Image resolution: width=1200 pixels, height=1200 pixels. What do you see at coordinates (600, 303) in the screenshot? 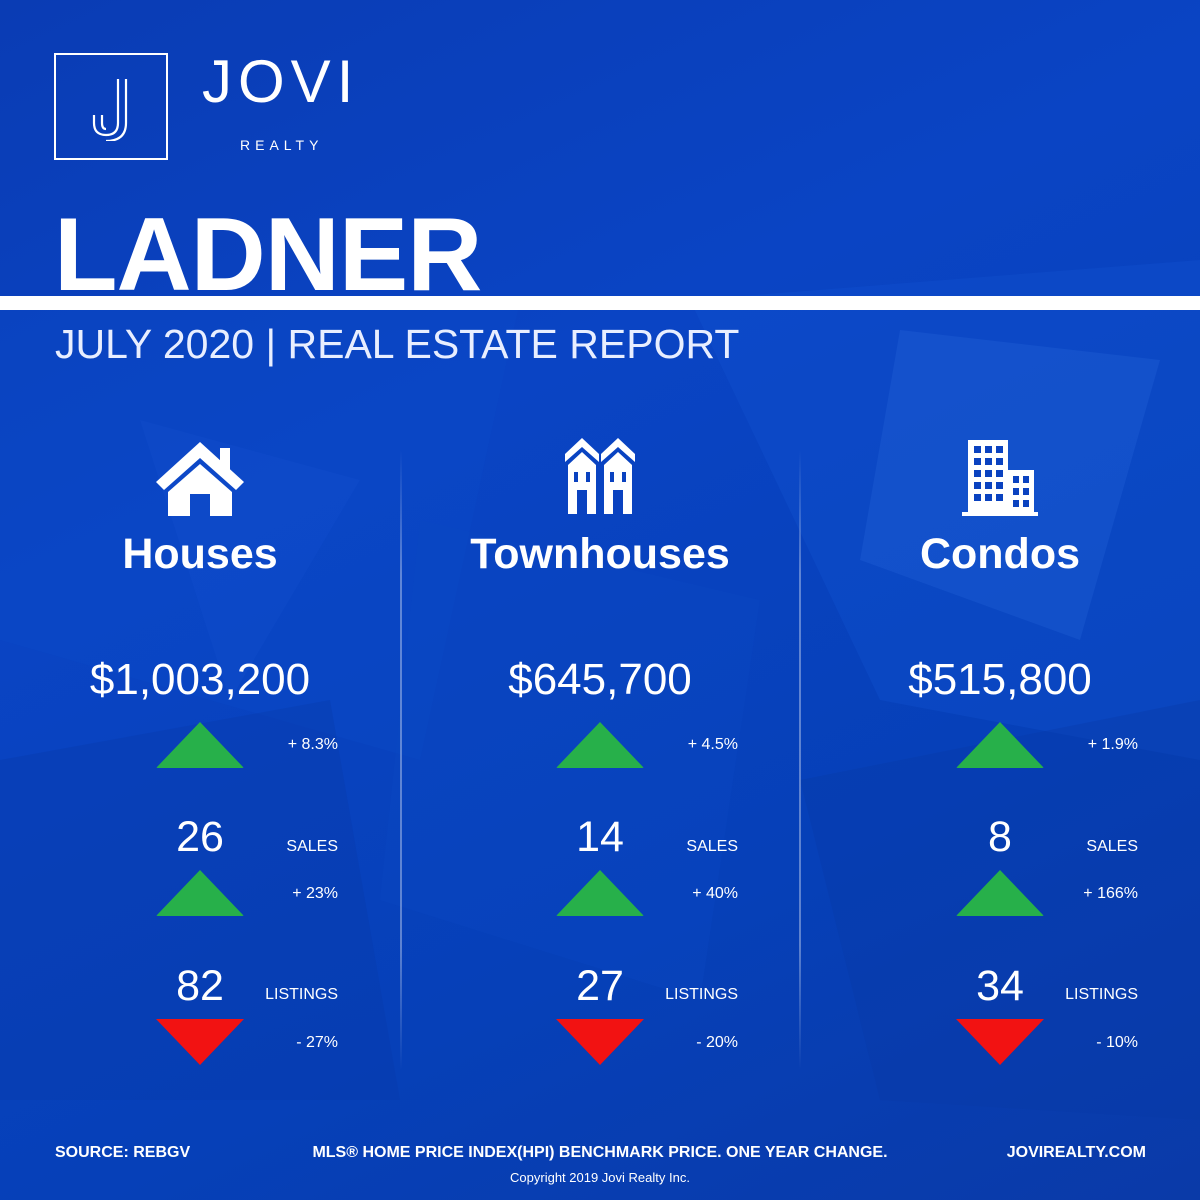
I see `title-underline` at bounding box center [600, 303].